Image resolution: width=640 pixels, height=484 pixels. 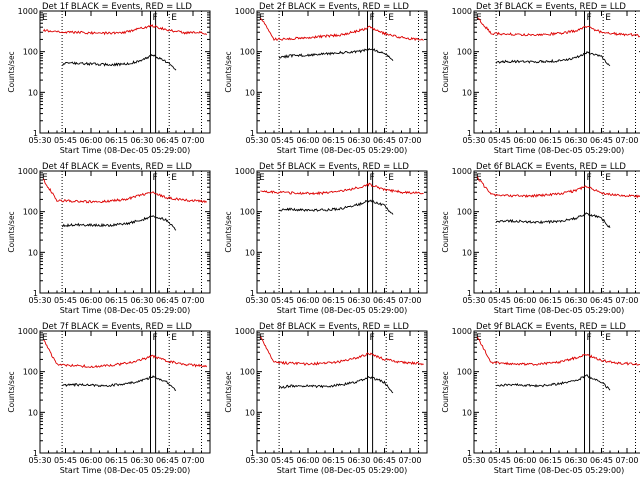 I want to click on panel-title: Det 7f BLACK = Events, RED = LLD, so click(x=117, y=327).